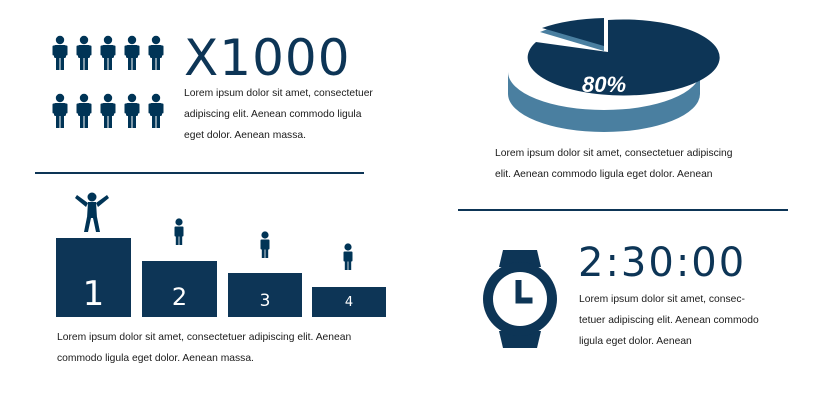 Image resolution: width=824 pixels, height=404 pixels. I want to click on time-text-line: Lorem ipsum dolor sit amet, consec-, so click(662, 299).